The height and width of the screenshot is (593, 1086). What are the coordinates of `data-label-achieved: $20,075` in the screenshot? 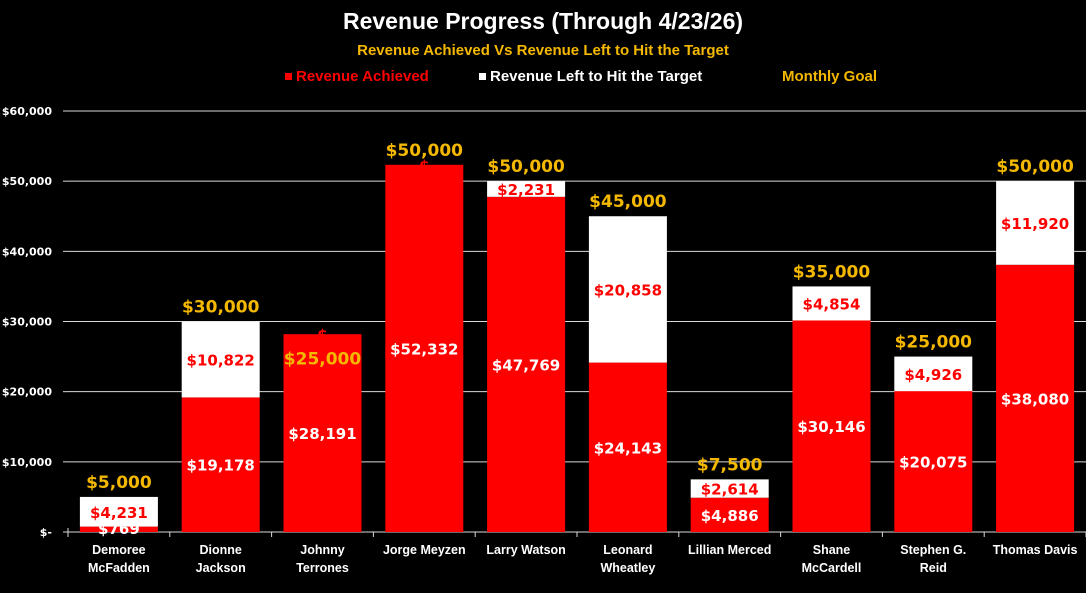 It's located at (933, 463).